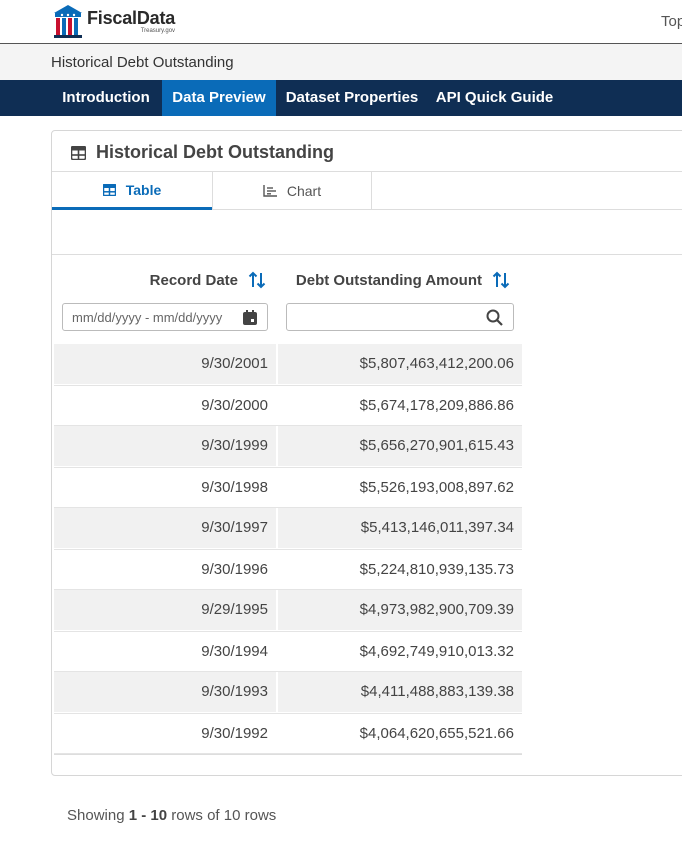 The image size is (682, 844). I want to click on column-header-label: Record Date, so click(193, 280).